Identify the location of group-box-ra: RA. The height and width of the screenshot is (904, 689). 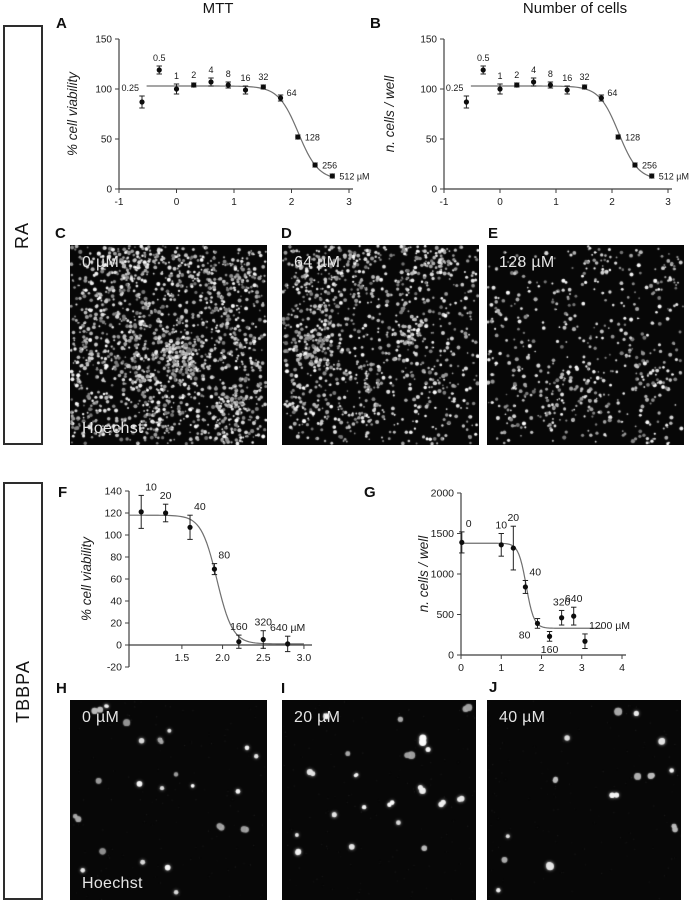
(23, 235).